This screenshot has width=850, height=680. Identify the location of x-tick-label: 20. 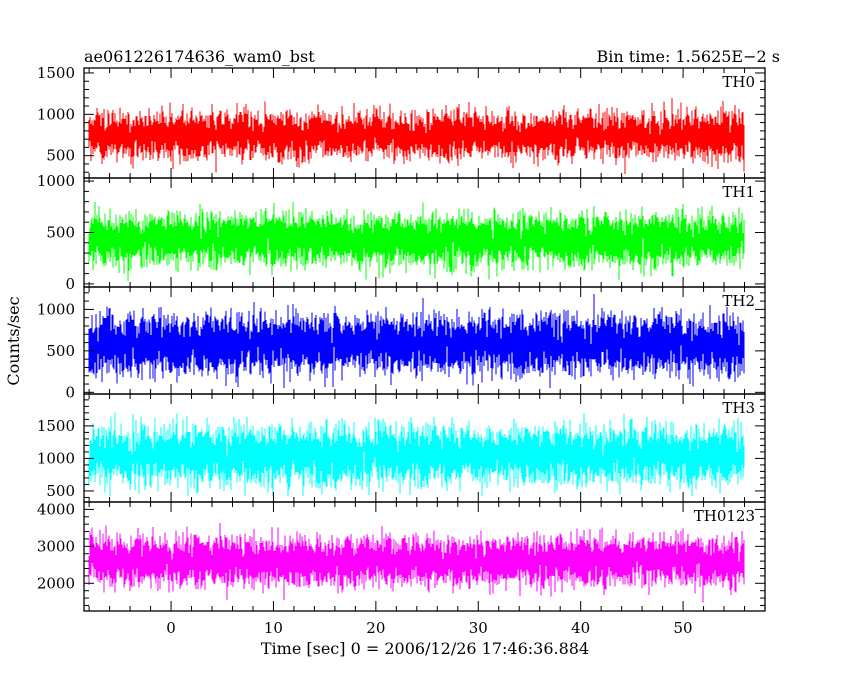
(375, 628).